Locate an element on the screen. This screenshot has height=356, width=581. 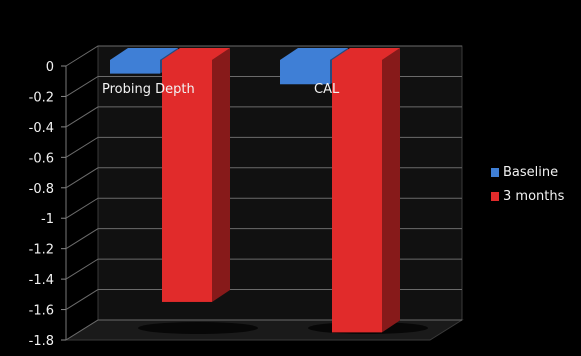
y-tick-label: -0.4 is located at coordinates (41, 128).